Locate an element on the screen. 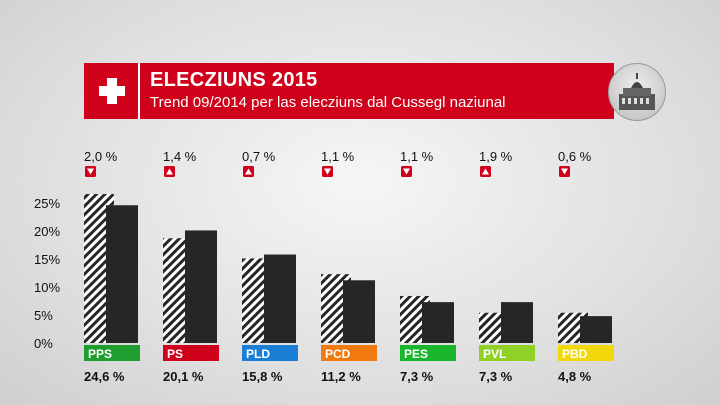 This screenshot has height=405, width=720. change-label: 1,9 % is located at coordinates (496, 156).